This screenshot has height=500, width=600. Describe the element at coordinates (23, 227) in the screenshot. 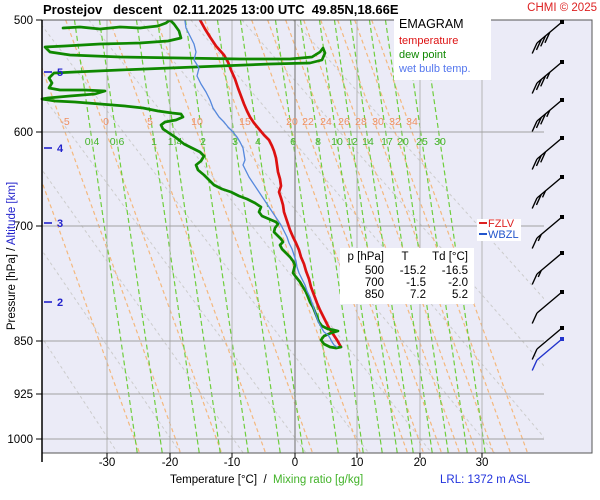

I see `pressure-tick-label: 700` at that location.